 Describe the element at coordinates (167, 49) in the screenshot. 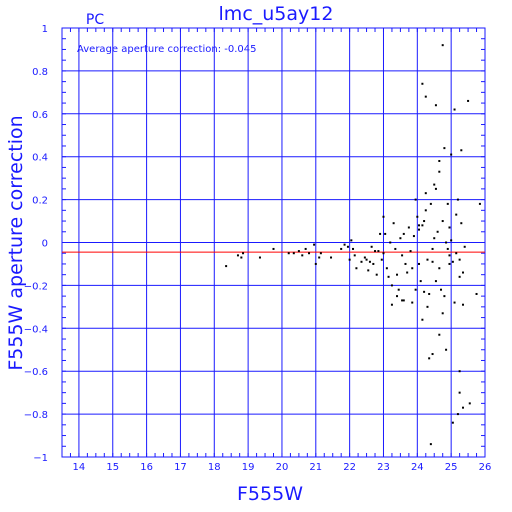

I see `average-annotation: Average aperture correction: -0.045` at that location.